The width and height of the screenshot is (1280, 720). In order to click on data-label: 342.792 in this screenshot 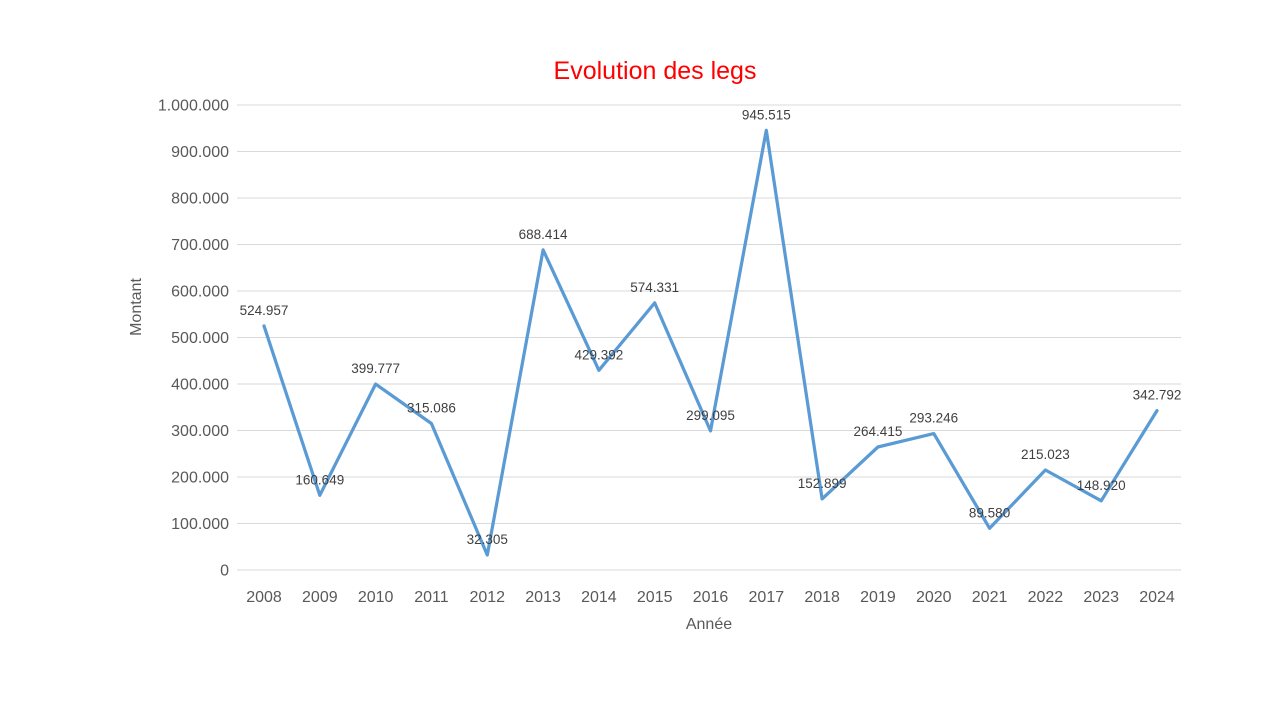, I will do `click(1157, 395)`.